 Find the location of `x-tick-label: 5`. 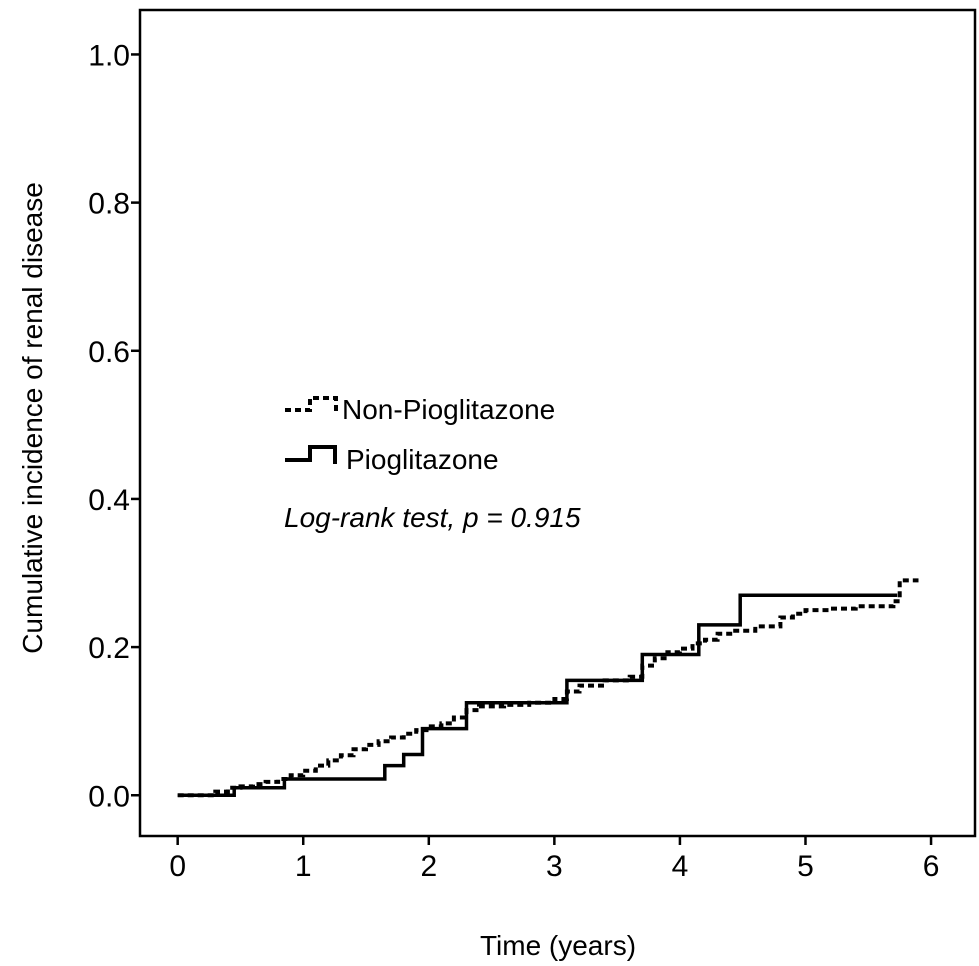

x-tick-label: 5 is located at coordinates (805, 866).